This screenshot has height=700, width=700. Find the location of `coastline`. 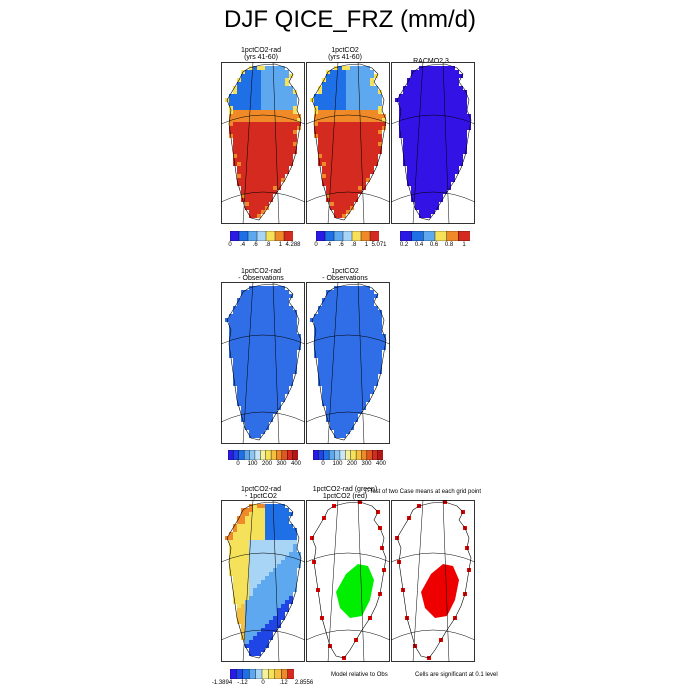

coastline is located at coordinates (264, 362).